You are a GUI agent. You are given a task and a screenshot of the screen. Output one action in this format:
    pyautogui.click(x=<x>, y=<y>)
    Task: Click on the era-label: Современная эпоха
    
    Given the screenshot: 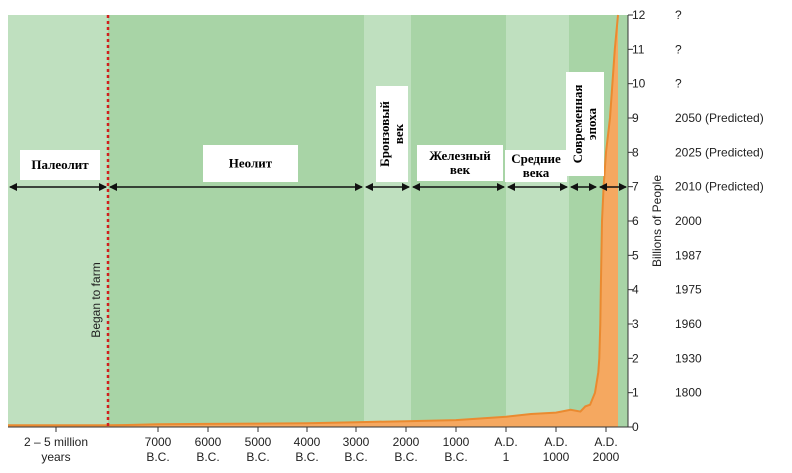 What is the action you would take?
    pyautogui.click(x=585, y=124)
    